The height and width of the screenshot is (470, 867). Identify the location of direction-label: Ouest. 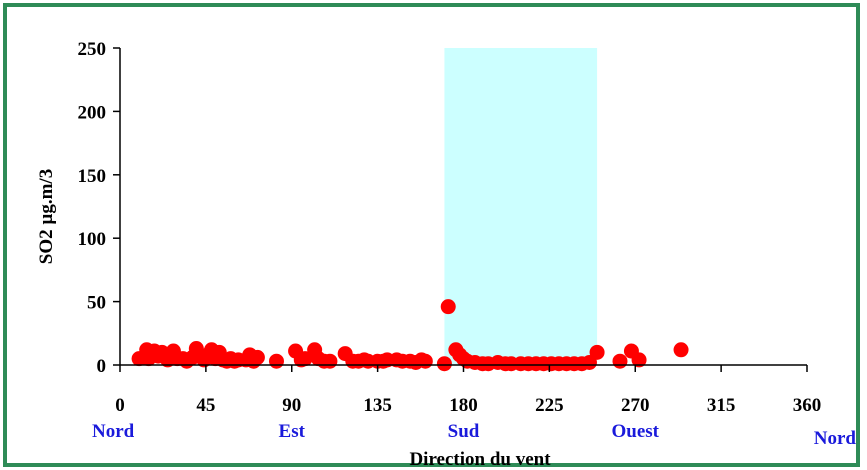
(636, 431).